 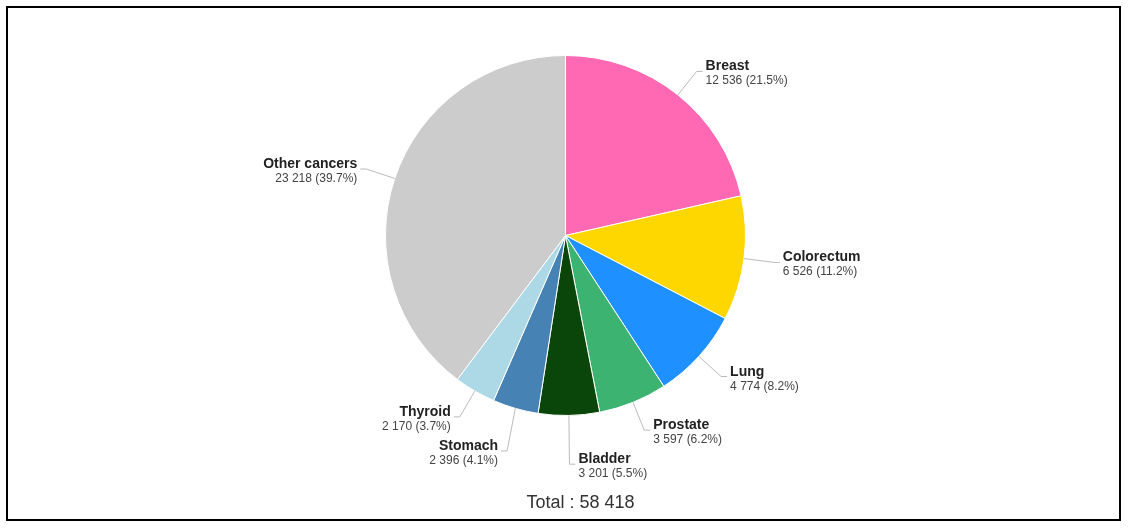 I want to click on slice-label: Lung, so click(x=747, y=370).